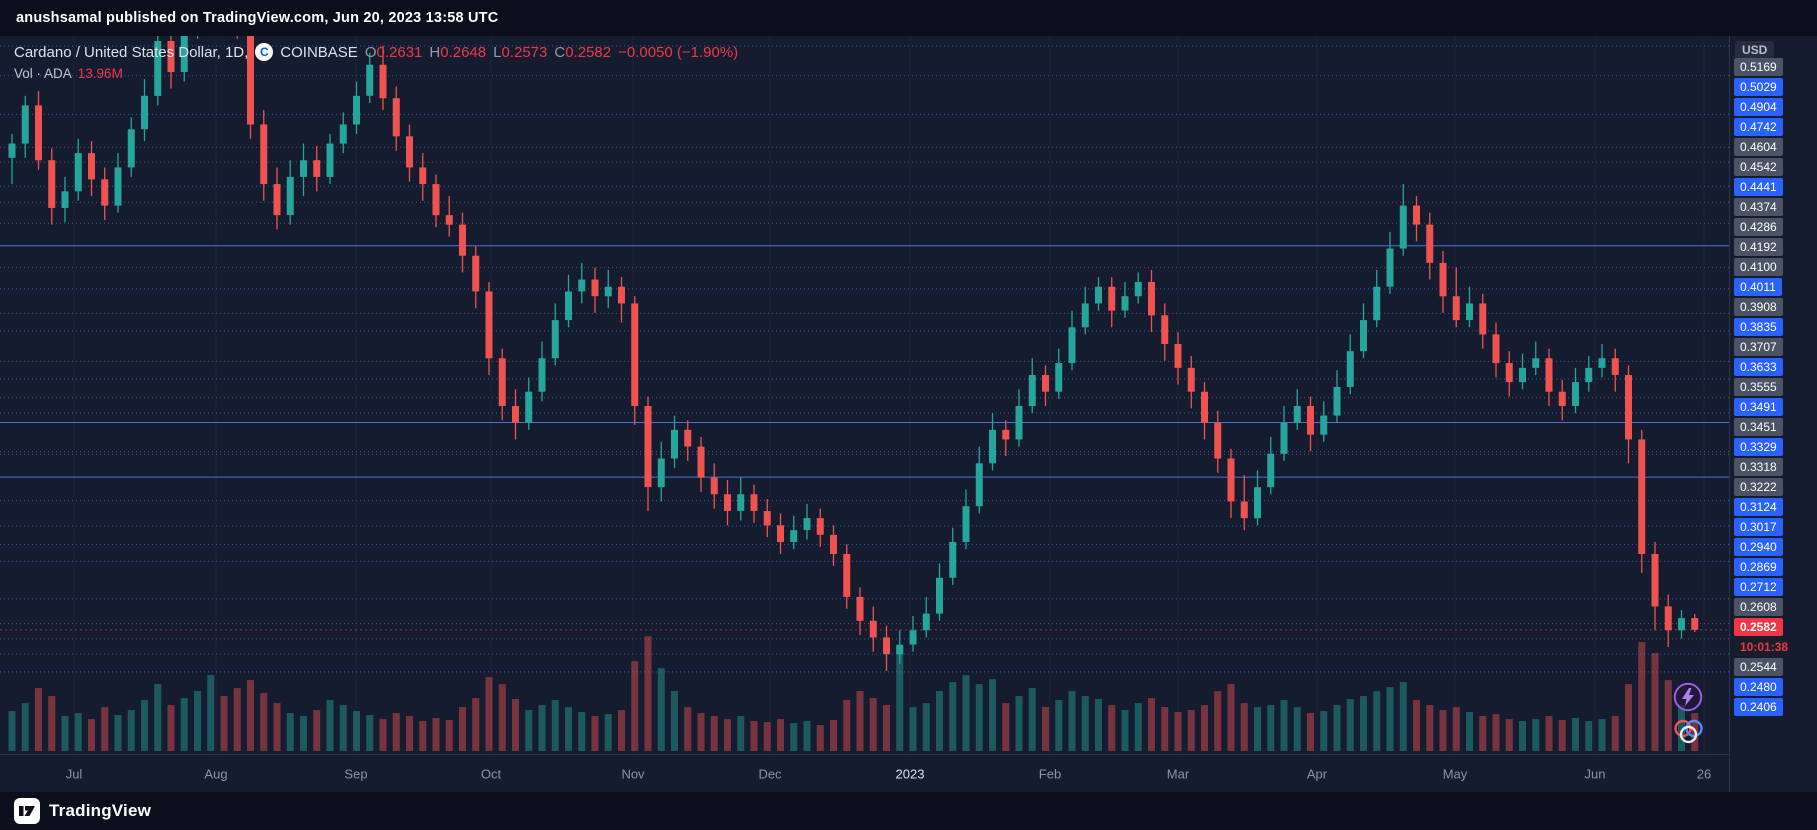 The image size is (1817, 830). I want to click on coinbase-logo-icon: C, so click(264, 52).